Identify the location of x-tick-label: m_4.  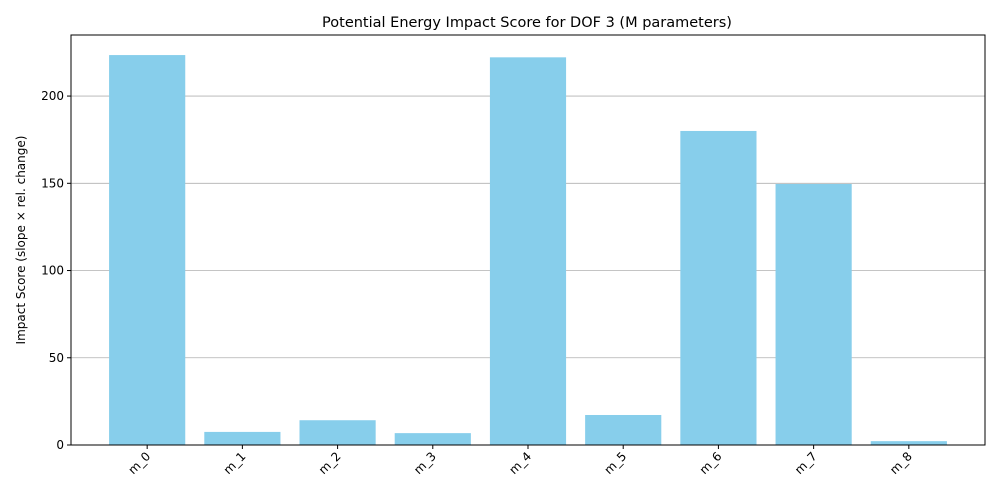
(520, 463).